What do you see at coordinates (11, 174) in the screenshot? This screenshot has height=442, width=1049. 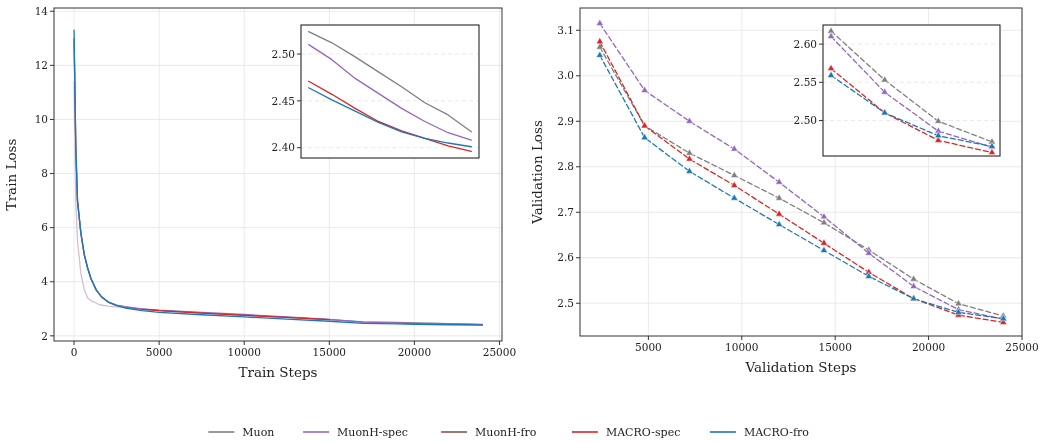 I see `y-axis-title: Train Loss` at bounding box center [11, 174].